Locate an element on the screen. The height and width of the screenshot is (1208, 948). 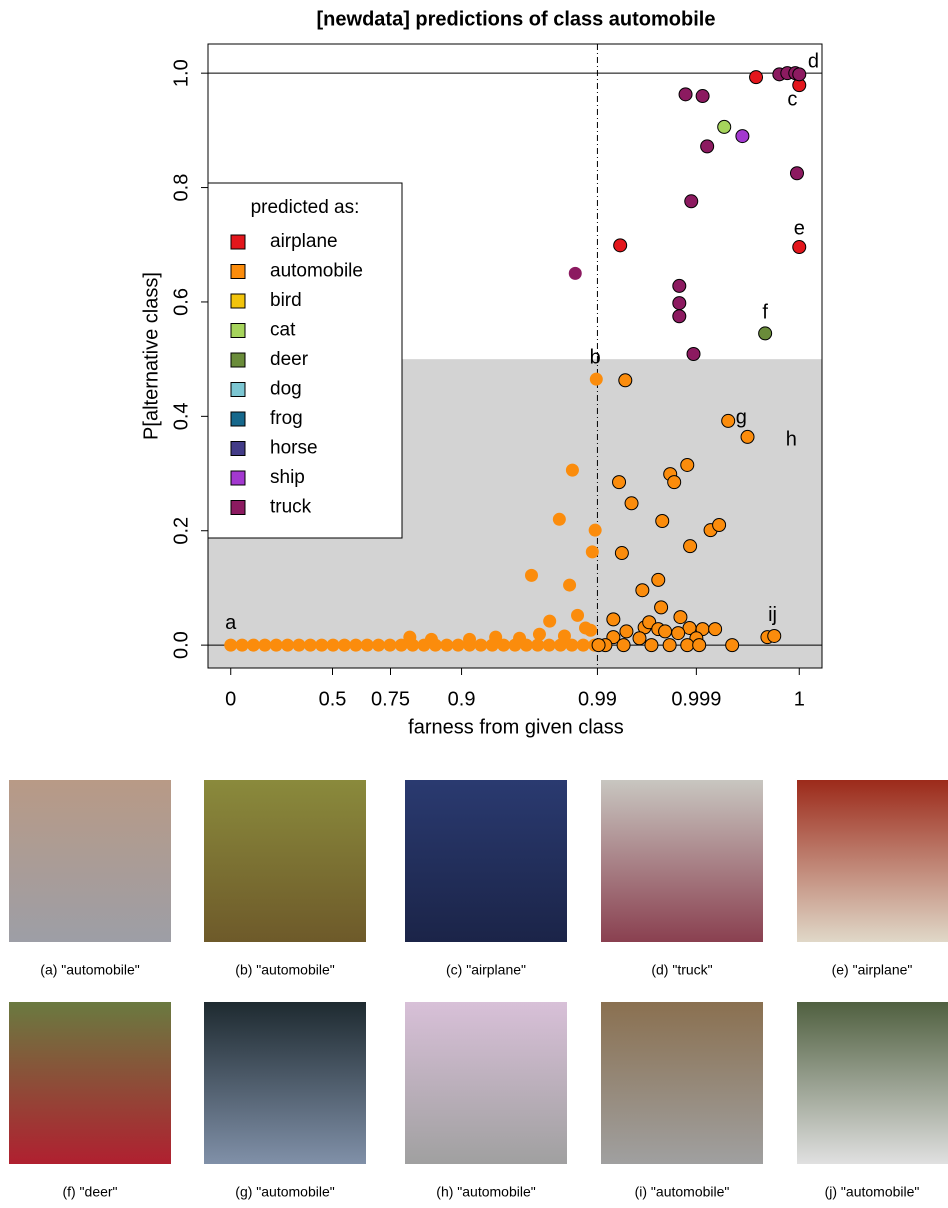
point-label: c is located at coordinates (792, 99).